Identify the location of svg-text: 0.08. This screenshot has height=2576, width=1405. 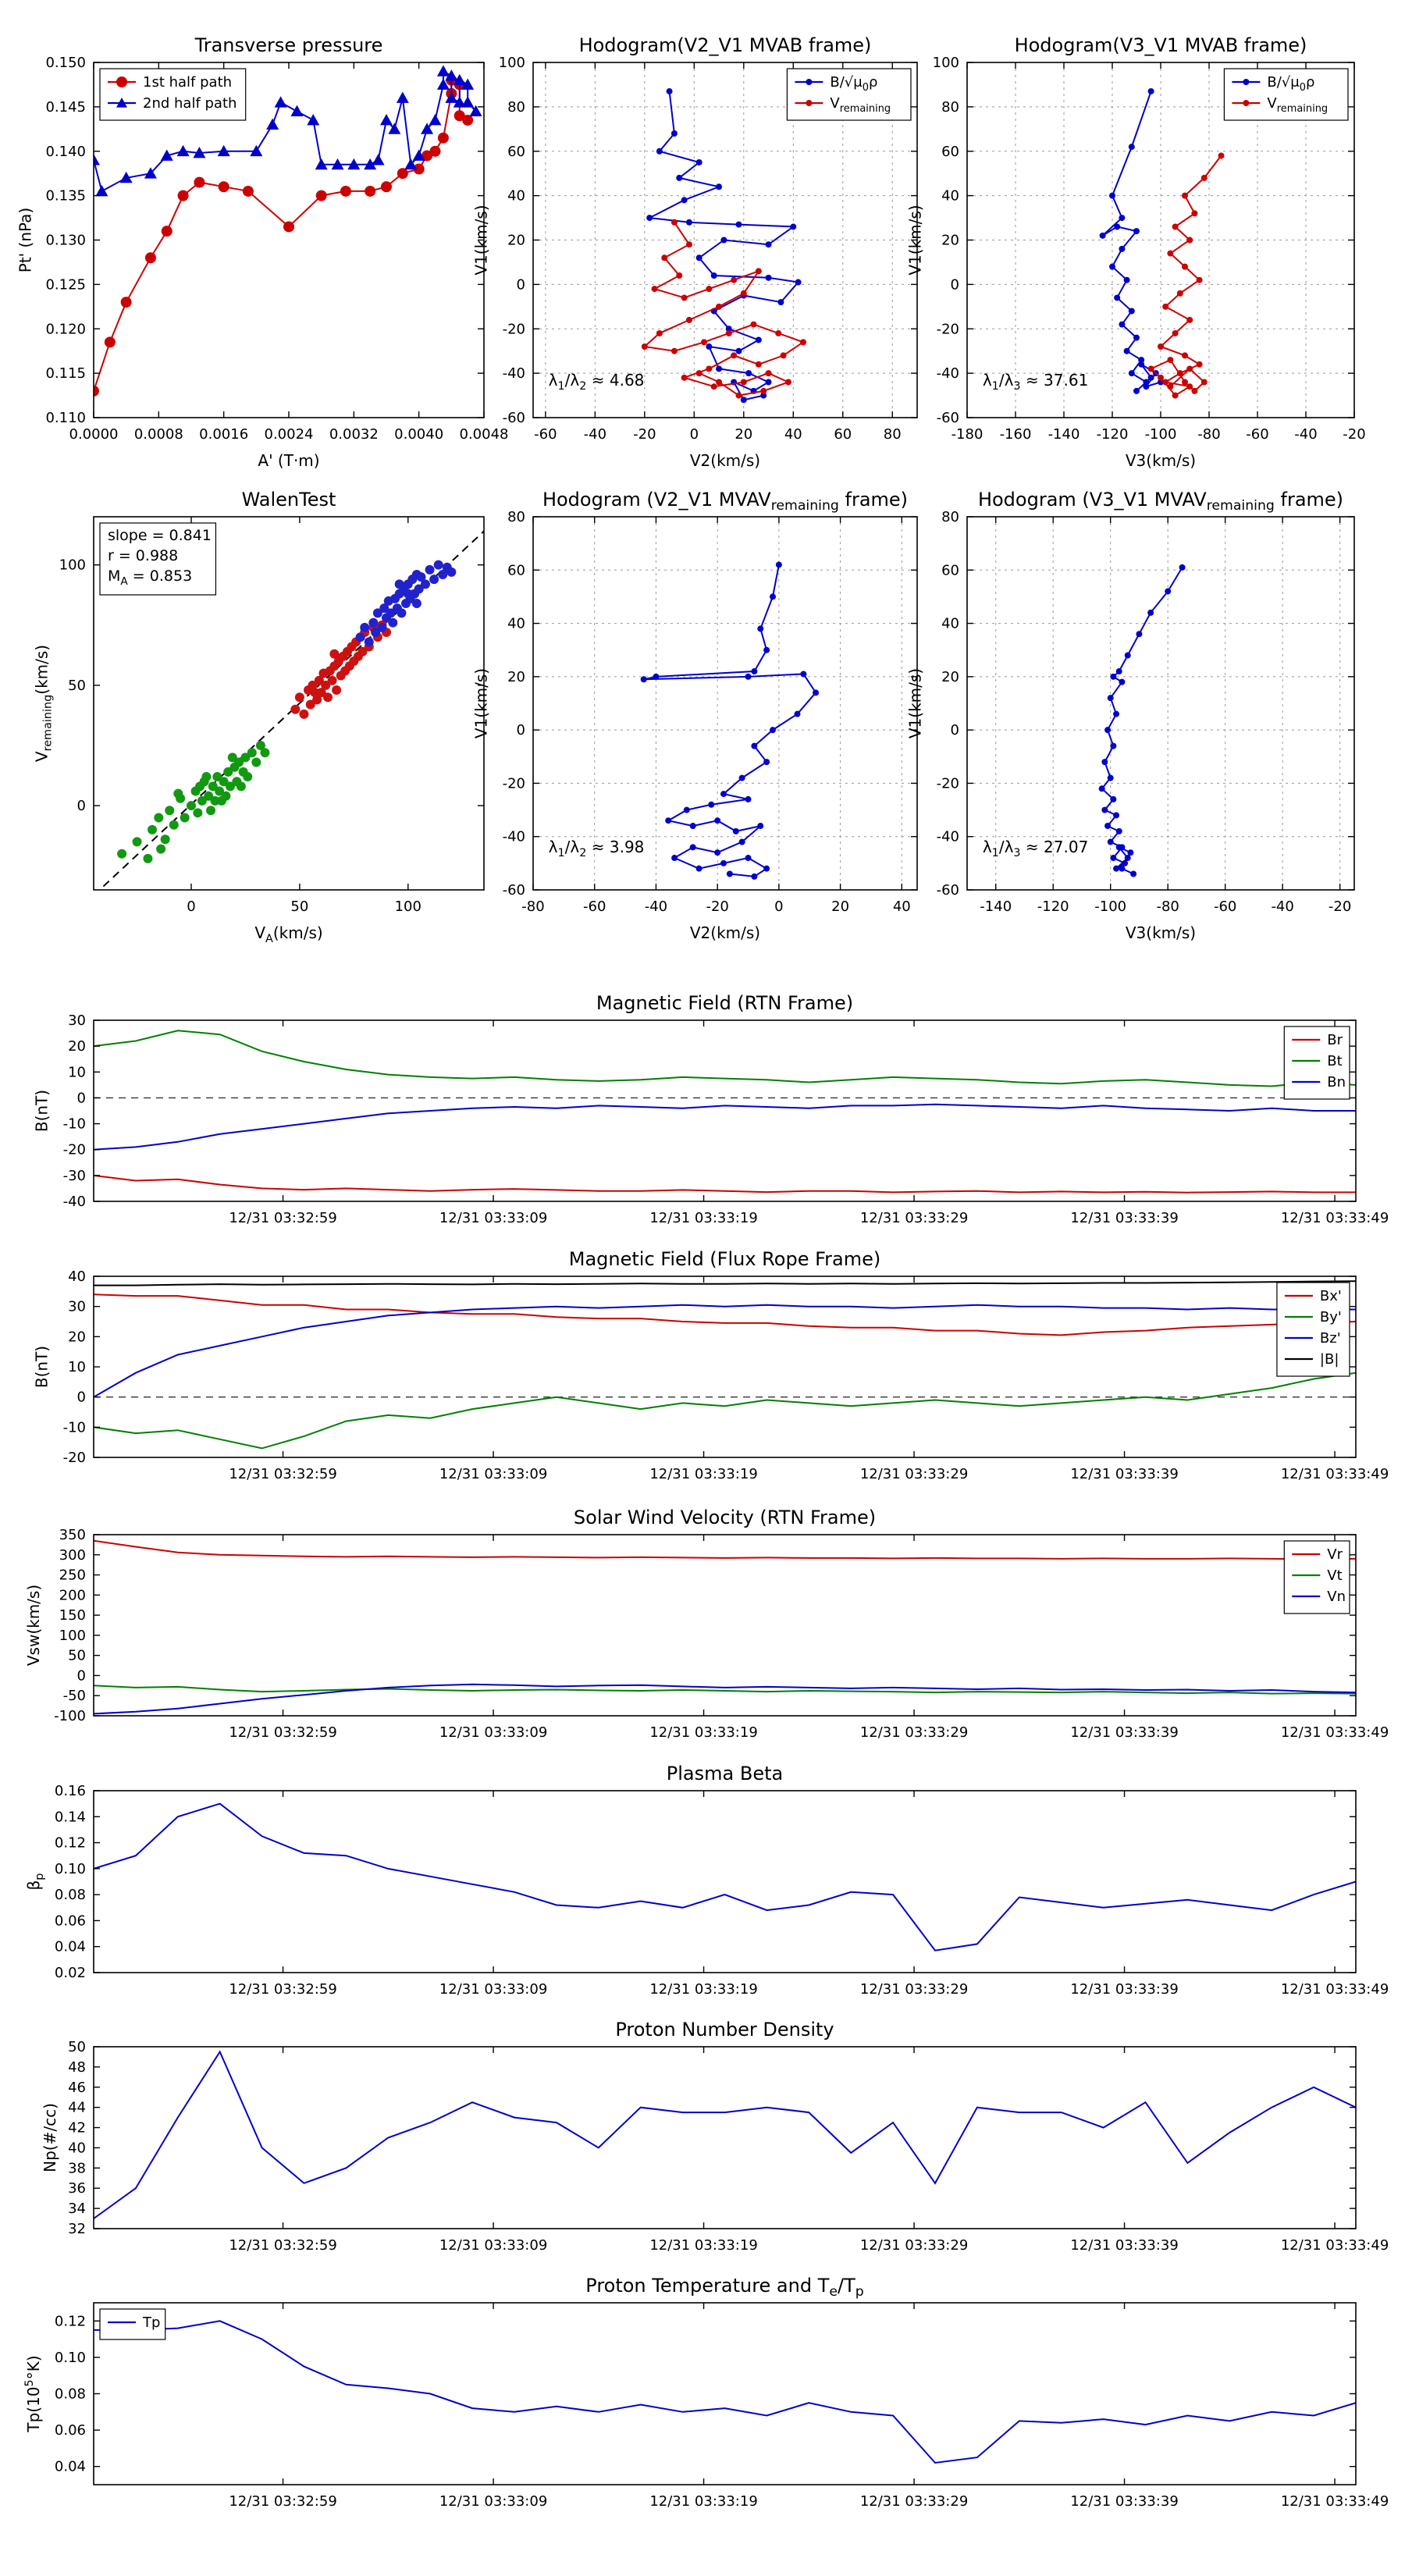
(71, 1895).